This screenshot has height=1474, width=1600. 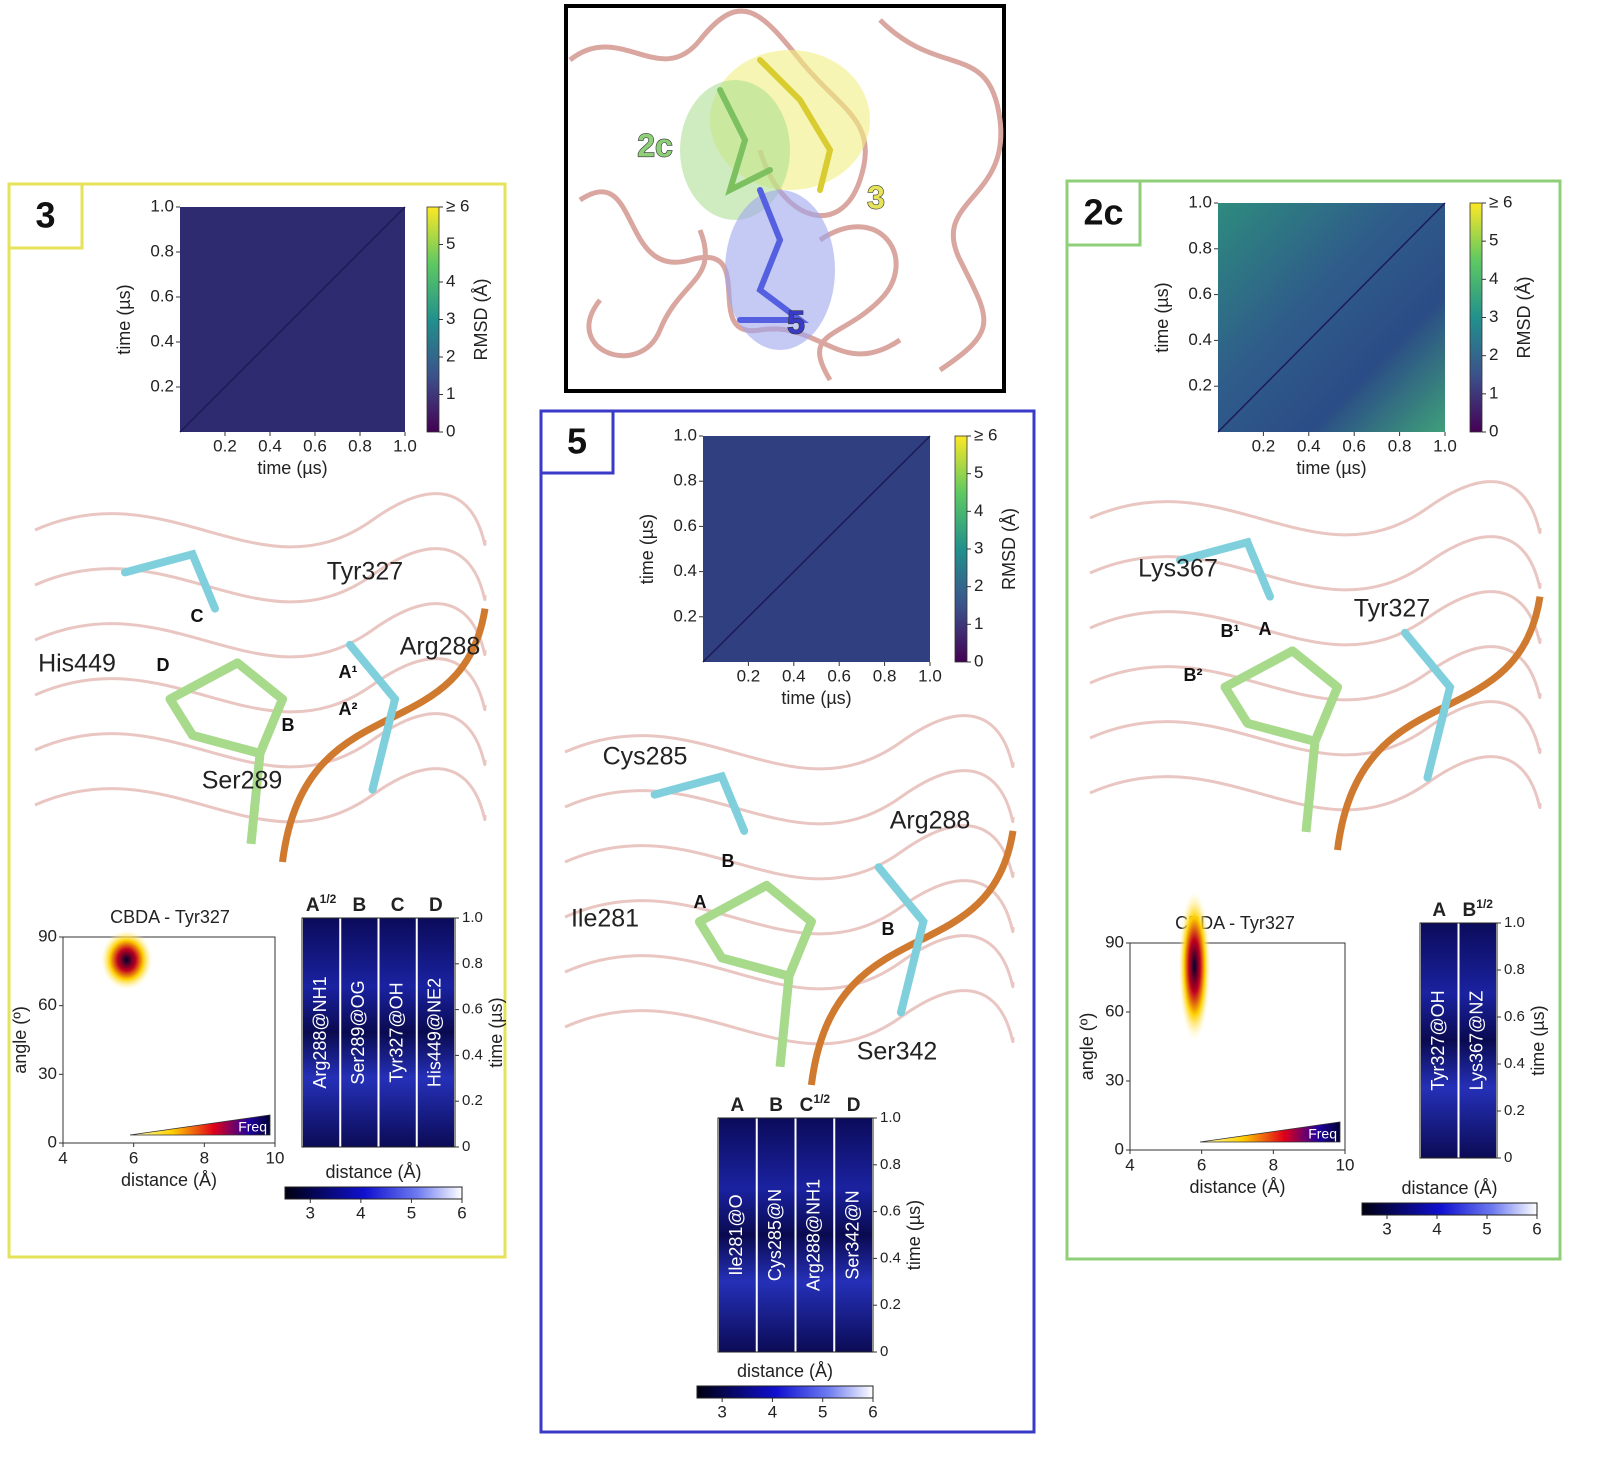 I want to click on contact-header-sup: 1/2, so click(x=328, y=899).